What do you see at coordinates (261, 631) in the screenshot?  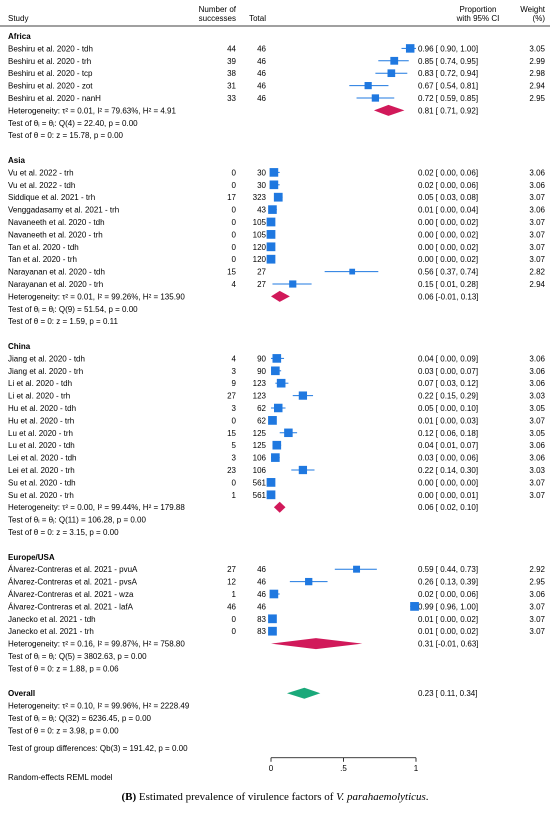 I see `study-total: 83` at bounding box center [261, 631].